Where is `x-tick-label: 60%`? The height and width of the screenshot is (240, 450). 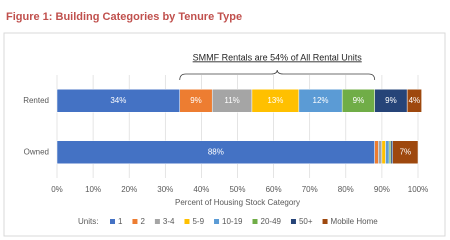 x-tick-label: 60% is located at coordinates (274, 189).